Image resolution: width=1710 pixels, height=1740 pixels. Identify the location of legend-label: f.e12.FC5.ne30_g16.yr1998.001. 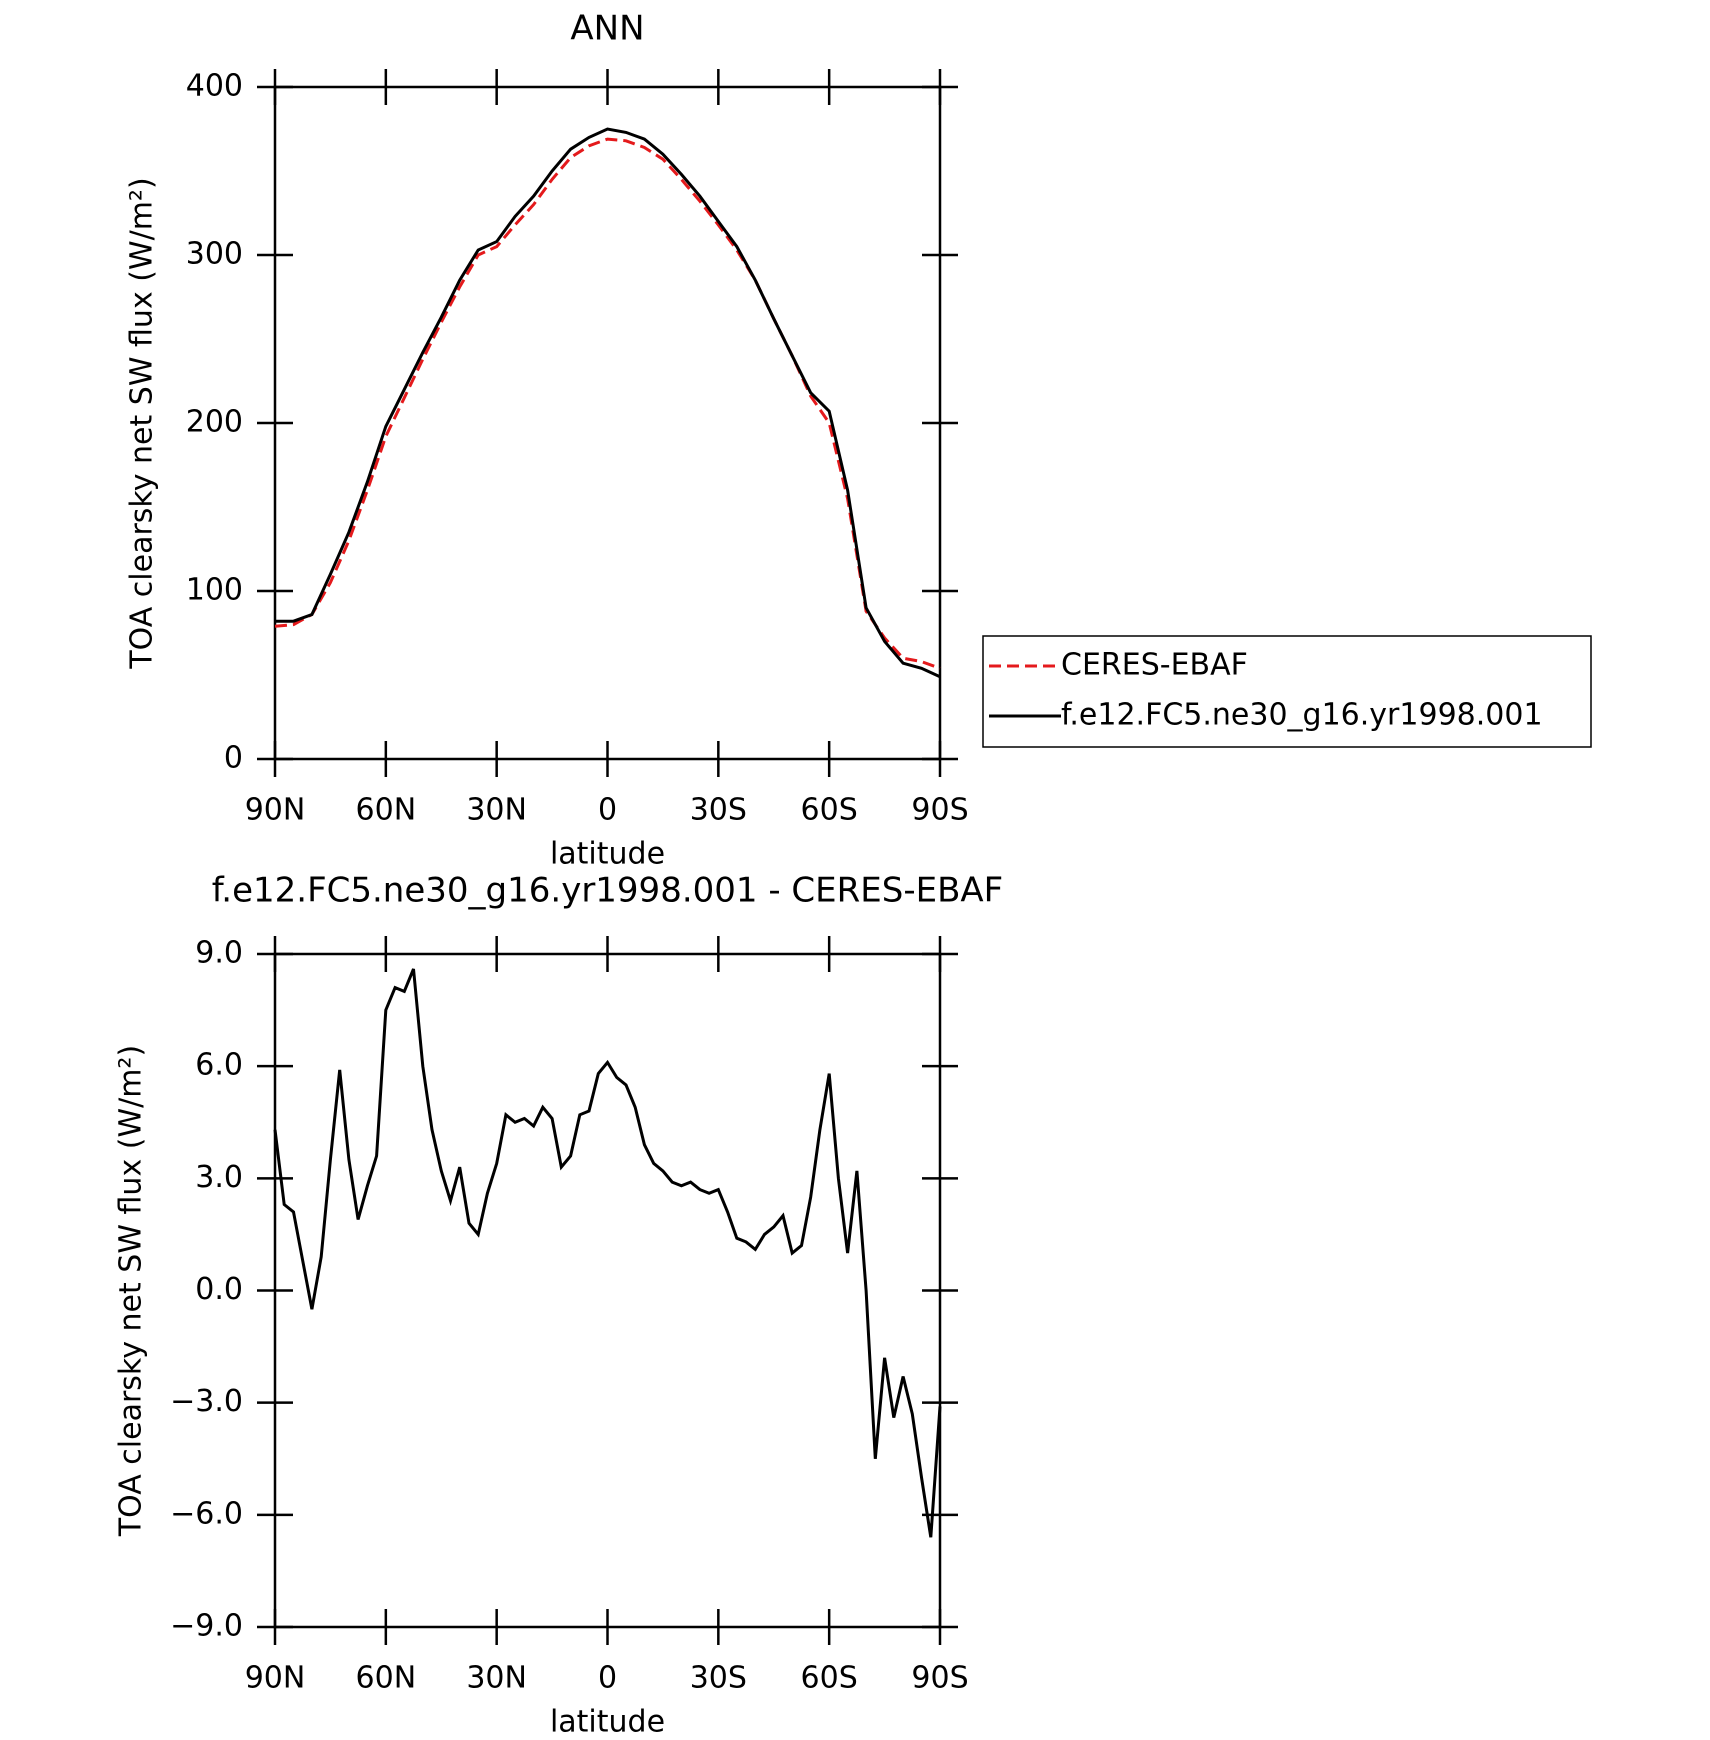
(1302, 715).